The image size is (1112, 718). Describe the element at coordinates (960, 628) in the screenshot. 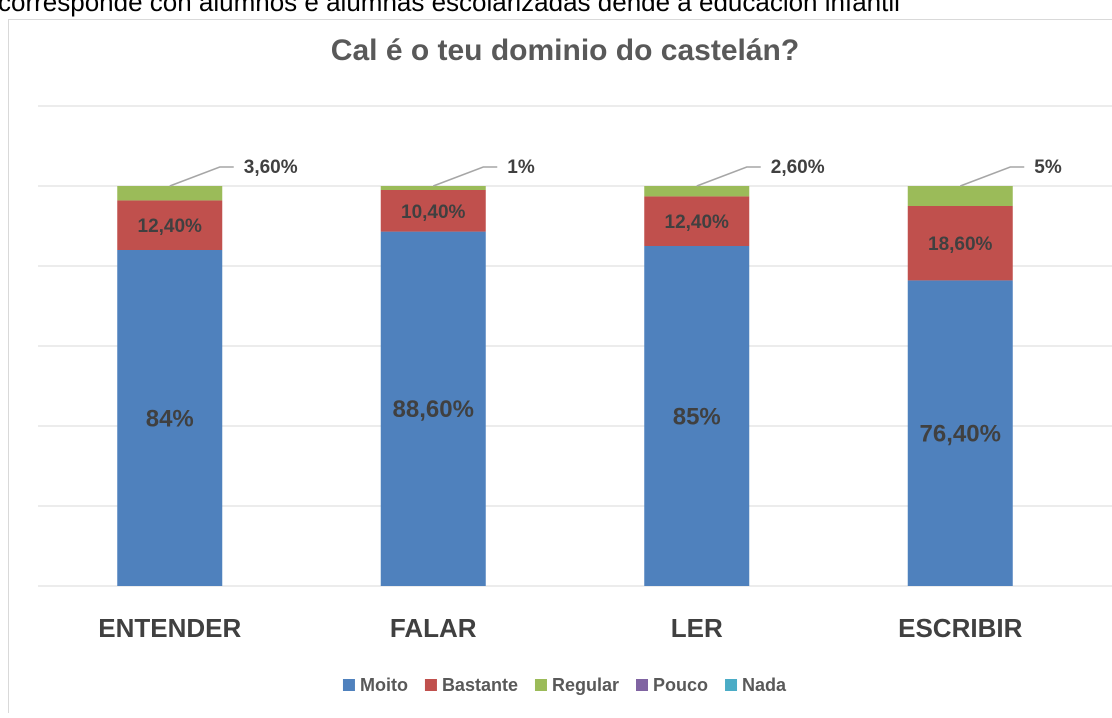

I see `x-tick-label: ESCRIBIR` at that location.